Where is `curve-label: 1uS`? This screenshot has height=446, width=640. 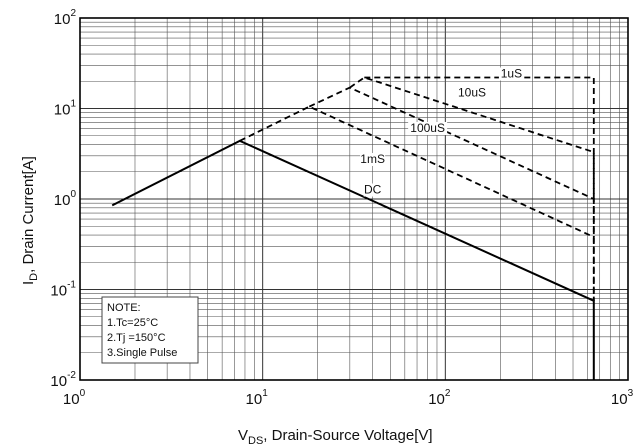
curve-label: 1uS is located at coordinates (511, 74).